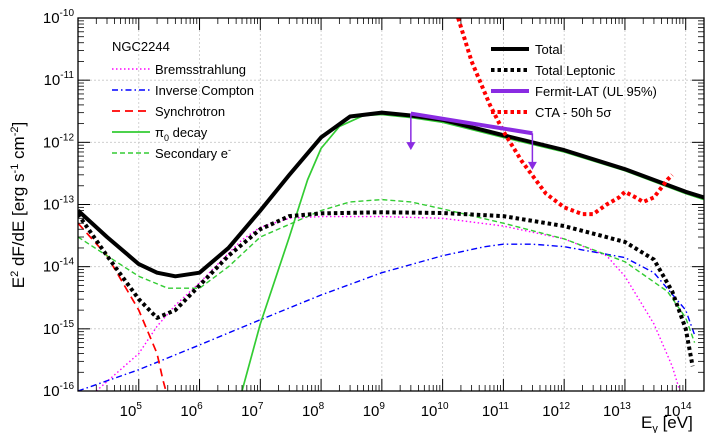  I want to click on y-tick-label: 10-13, so click(59, 204).